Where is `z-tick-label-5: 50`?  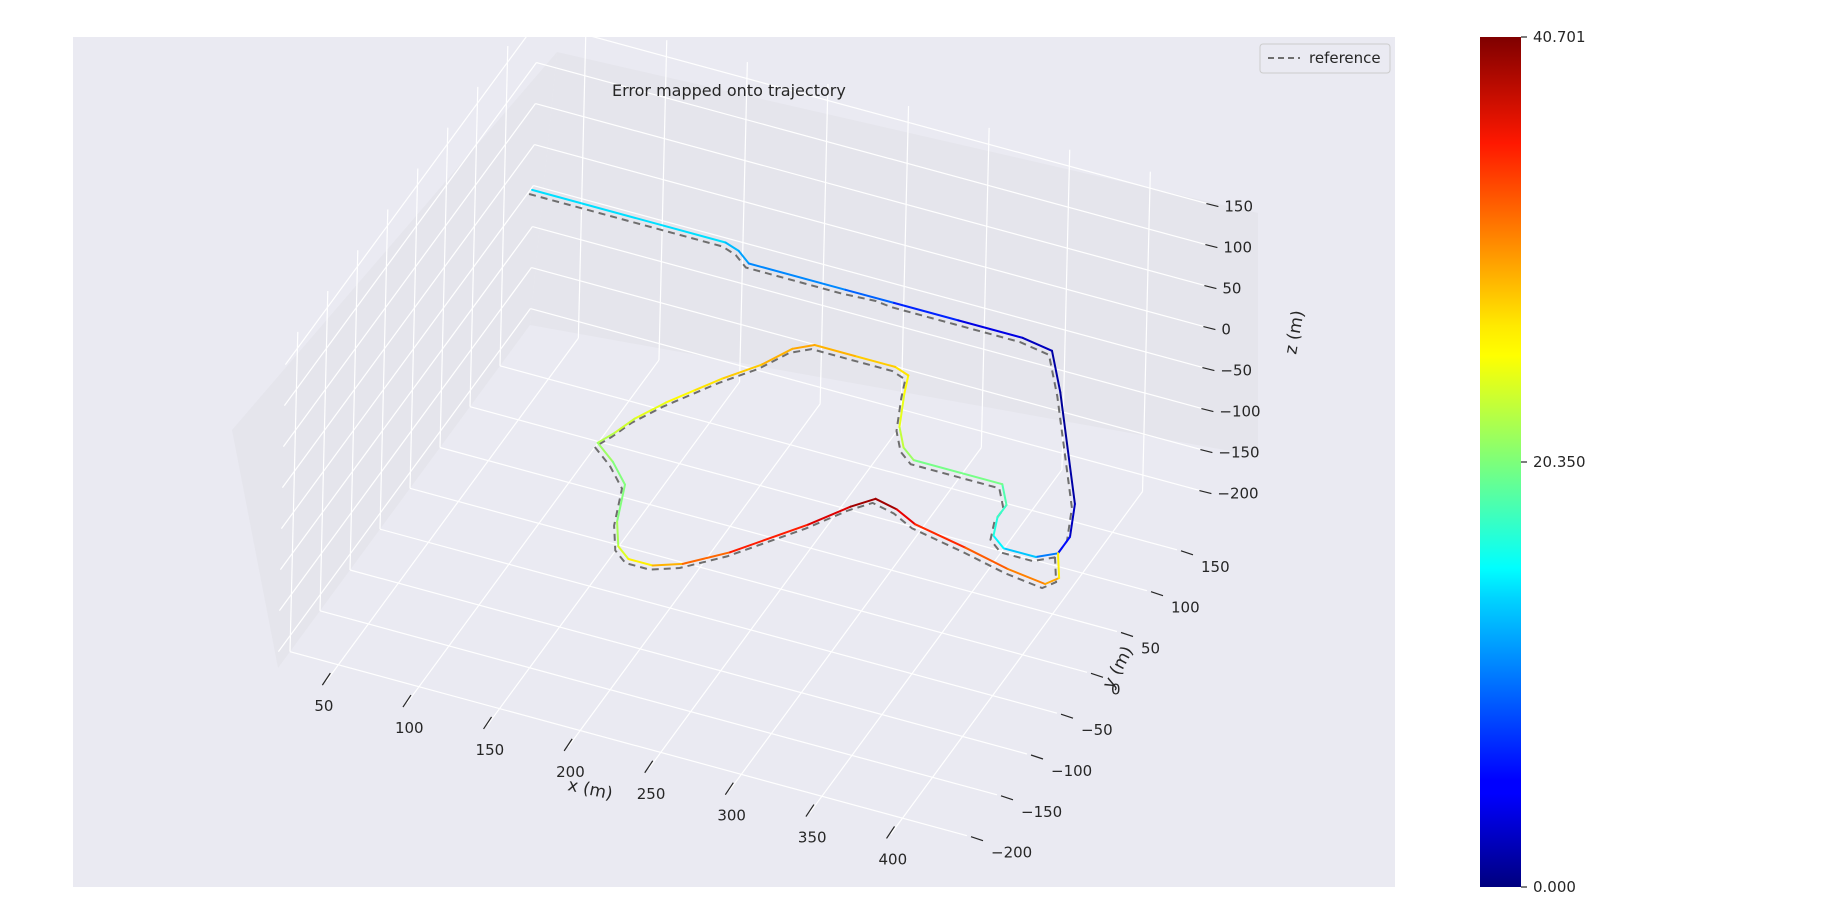
z-tick-label-5: 50 is located at coordinates (1231, 289).